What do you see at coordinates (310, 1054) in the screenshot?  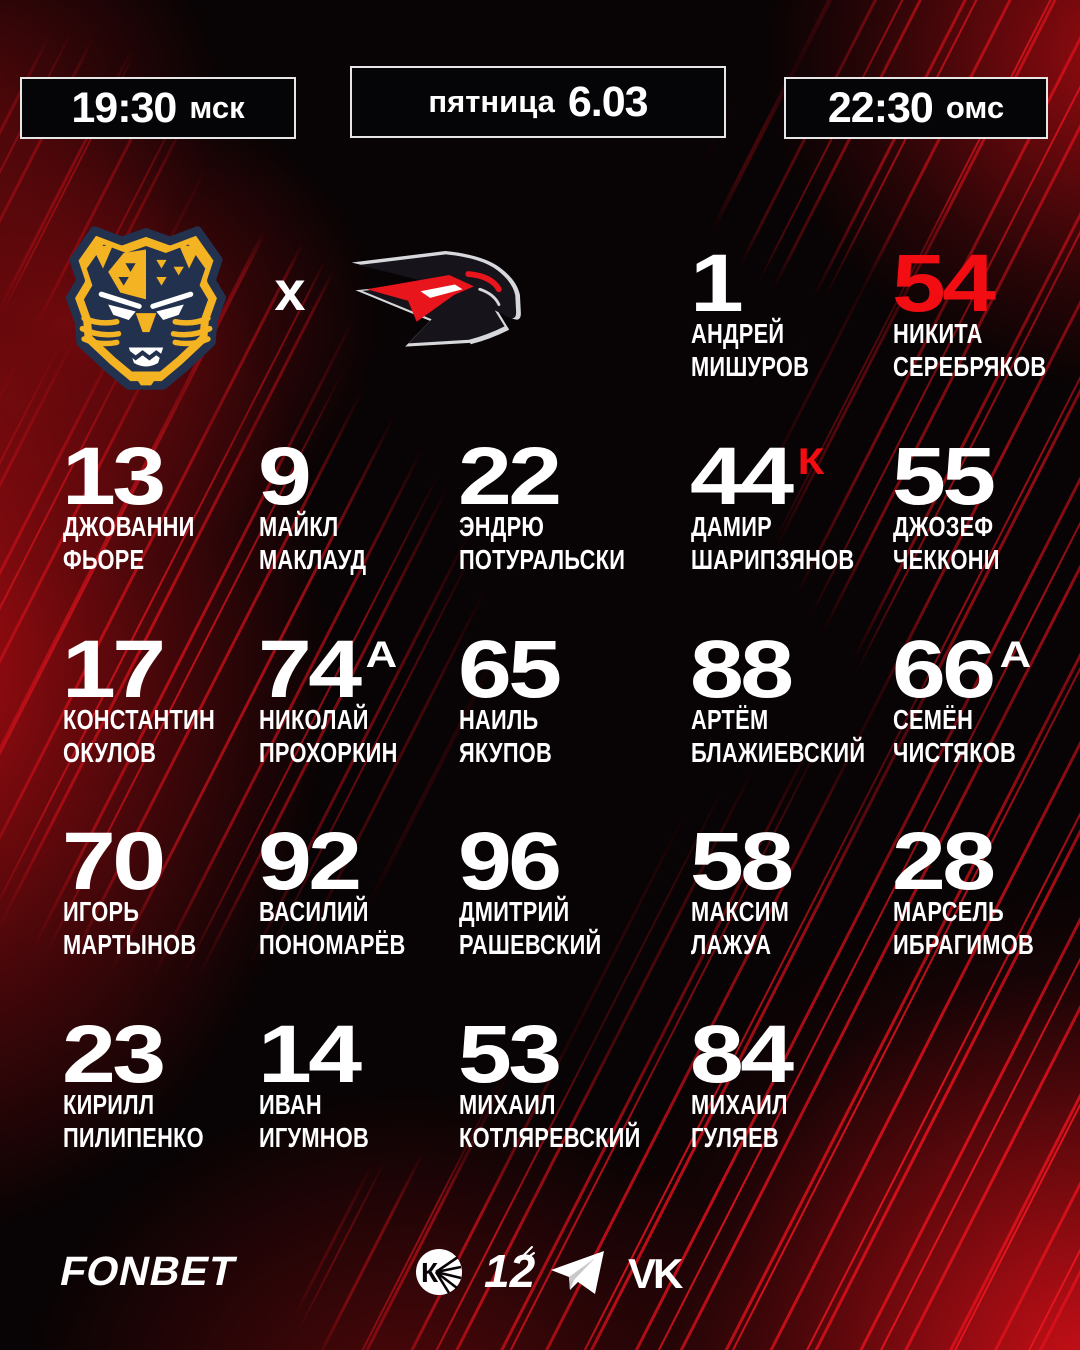 I see `player-number: 14` at bounding box center [310, 1054].